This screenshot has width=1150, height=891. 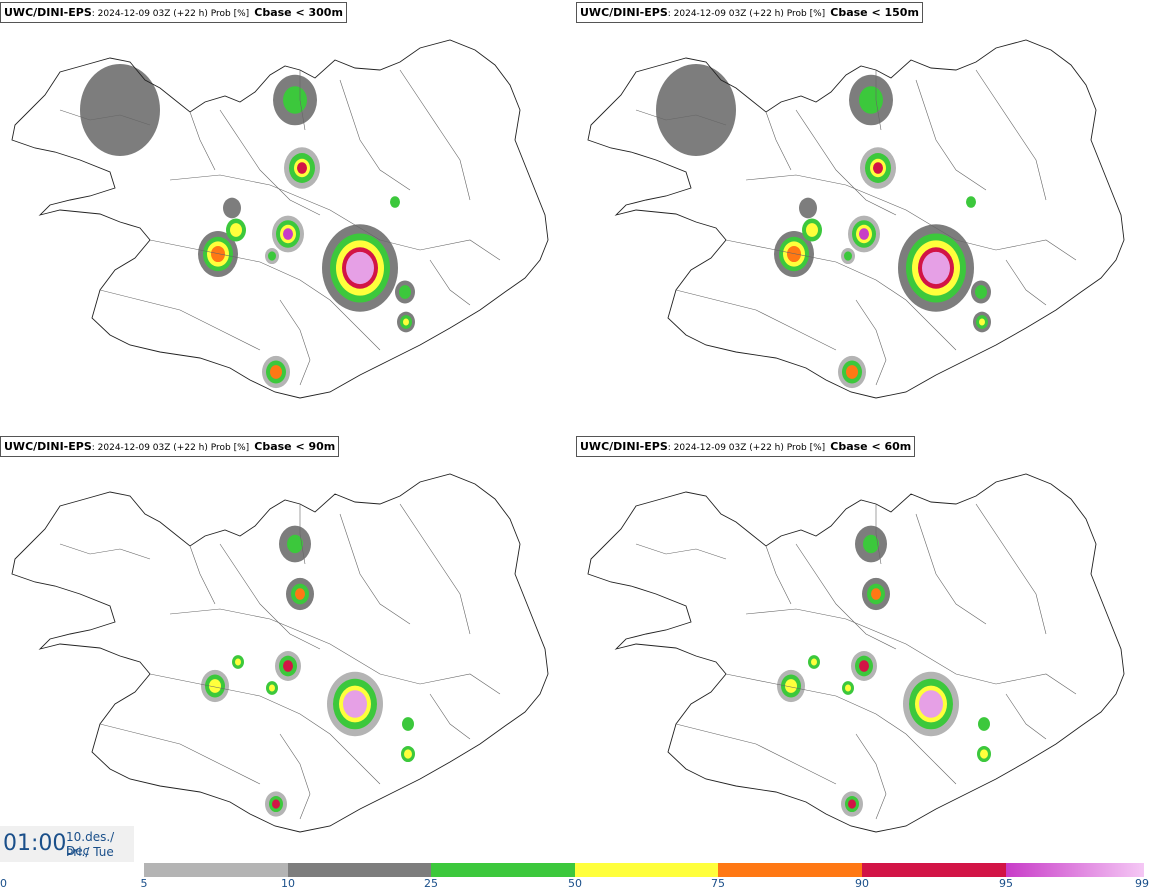 I want to click on valid-time-box: 01:00 10.des./ Dec Þri./ Tue, so click(x=67, y=844).